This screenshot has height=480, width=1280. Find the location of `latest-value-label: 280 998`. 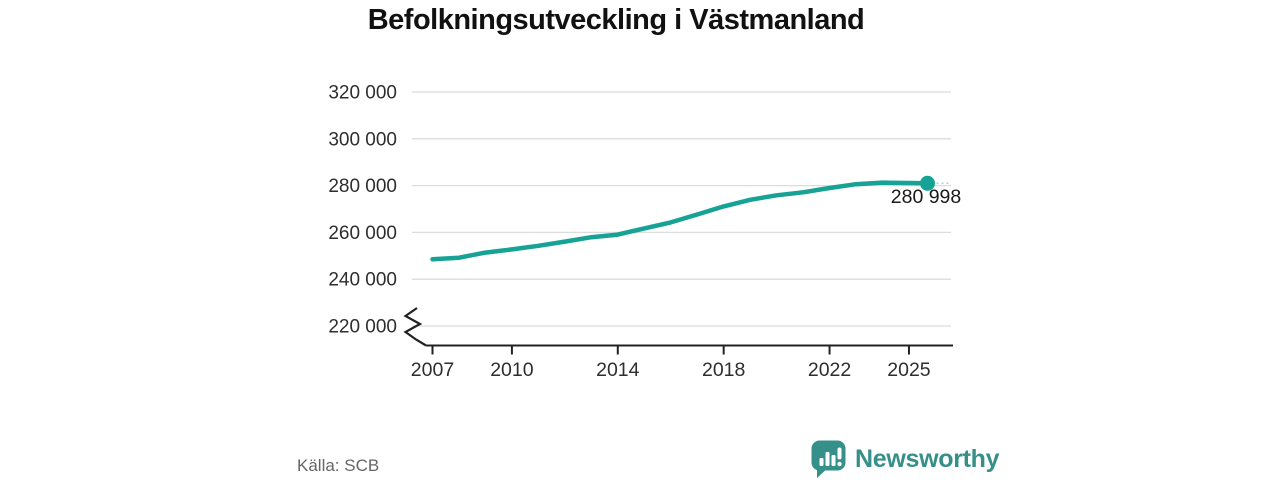

latest-value-label: 280 998 is located at coordinates (926, 197).